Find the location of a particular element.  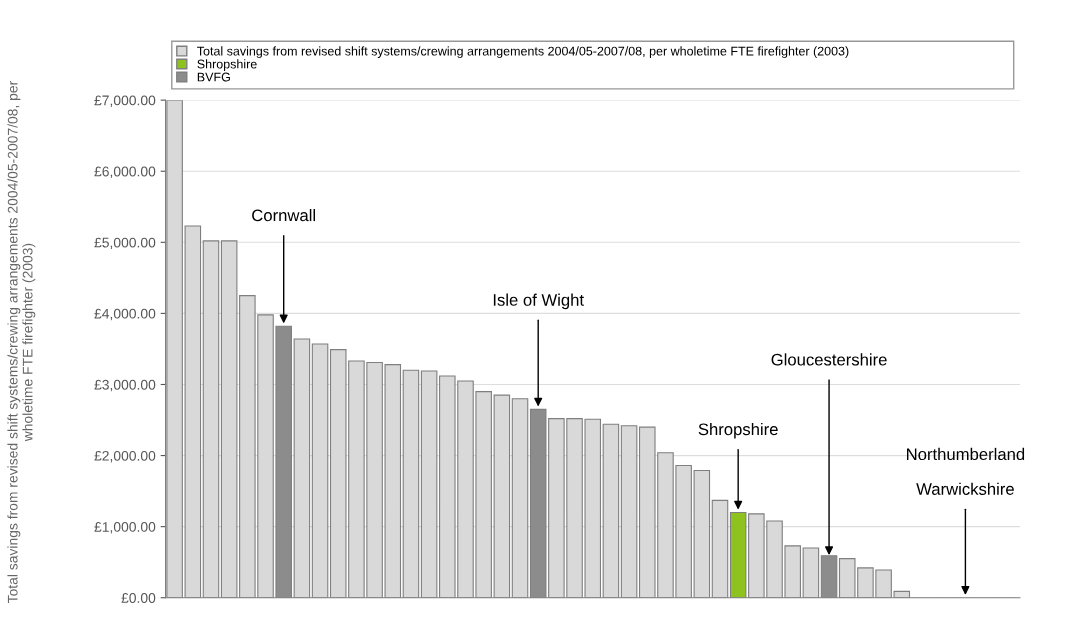

y-tick-label: £0.00 is located at coordinates (138, 598).